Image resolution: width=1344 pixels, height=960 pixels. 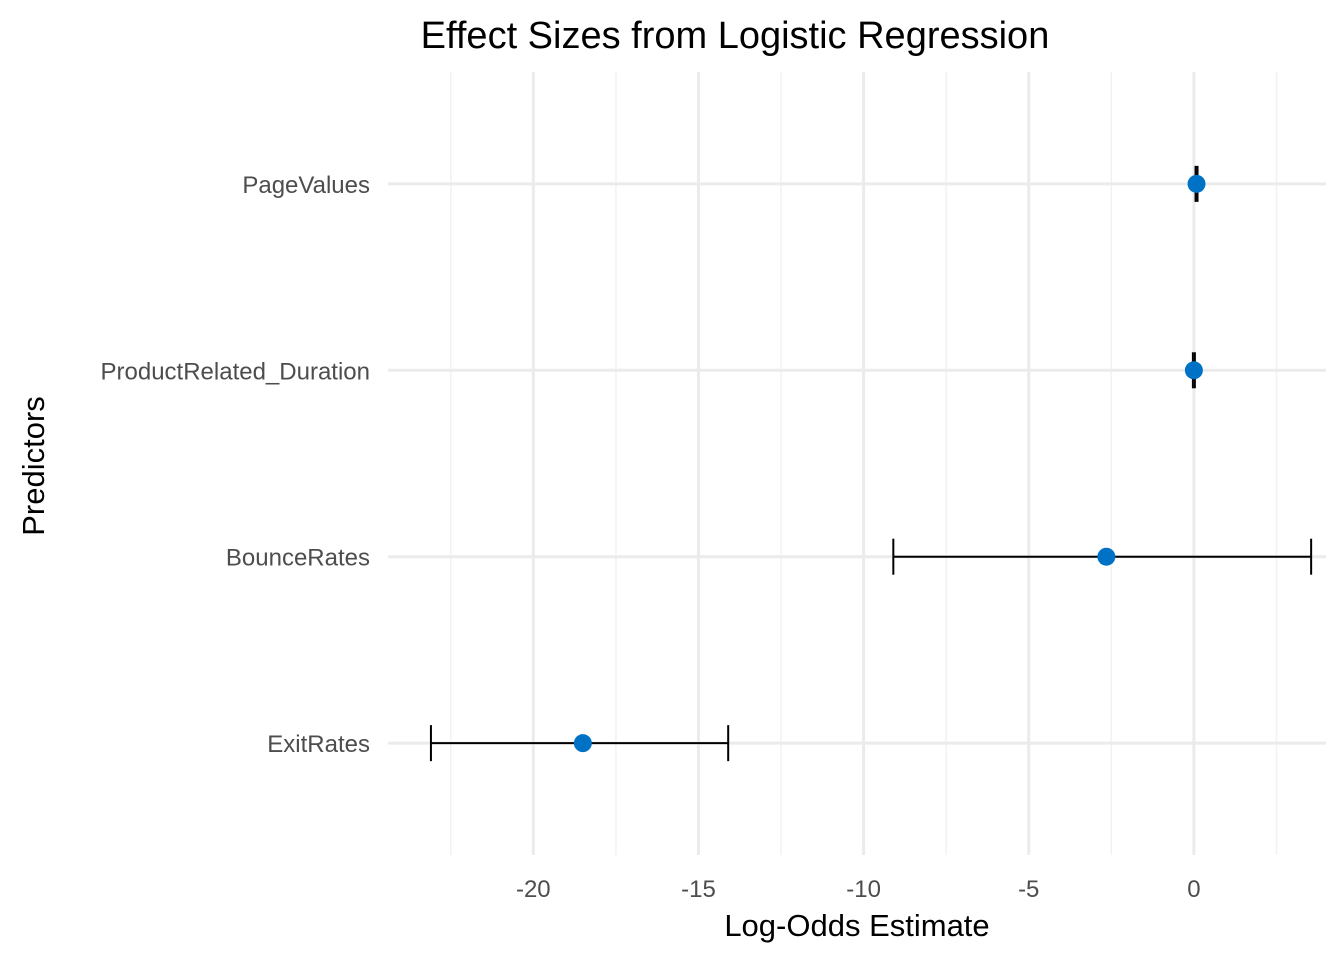 I want to click on y-axis-title: Predictors, so click(x=33, y=466).